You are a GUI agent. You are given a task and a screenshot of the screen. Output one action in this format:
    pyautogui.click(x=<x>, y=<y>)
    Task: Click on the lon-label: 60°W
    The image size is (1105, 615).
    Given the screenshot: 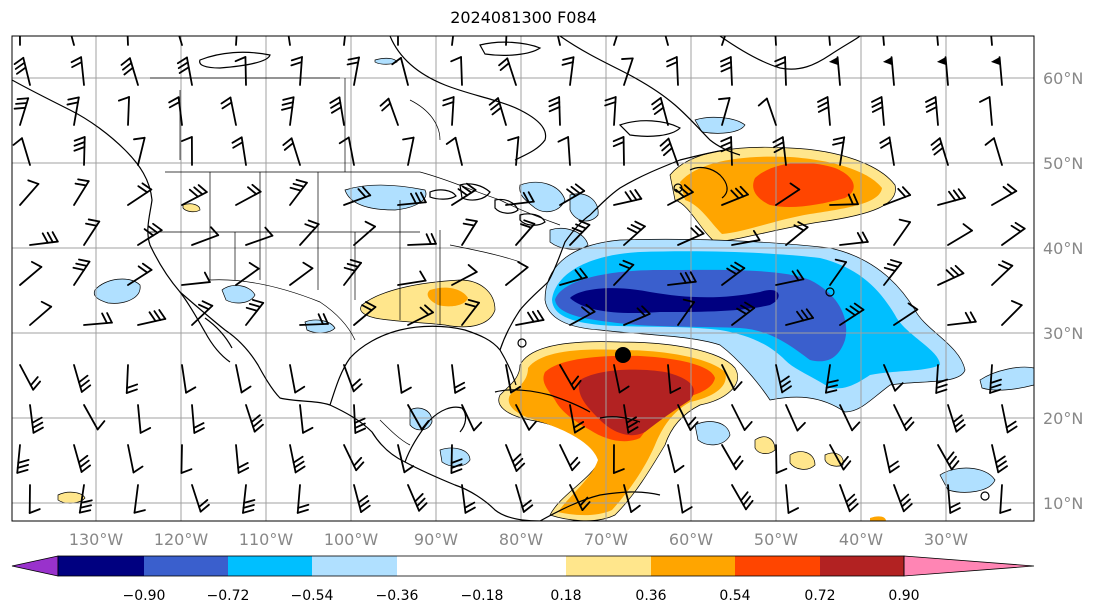 What is the action you would take?
    pyautogui.click(x=691, y=539)
    